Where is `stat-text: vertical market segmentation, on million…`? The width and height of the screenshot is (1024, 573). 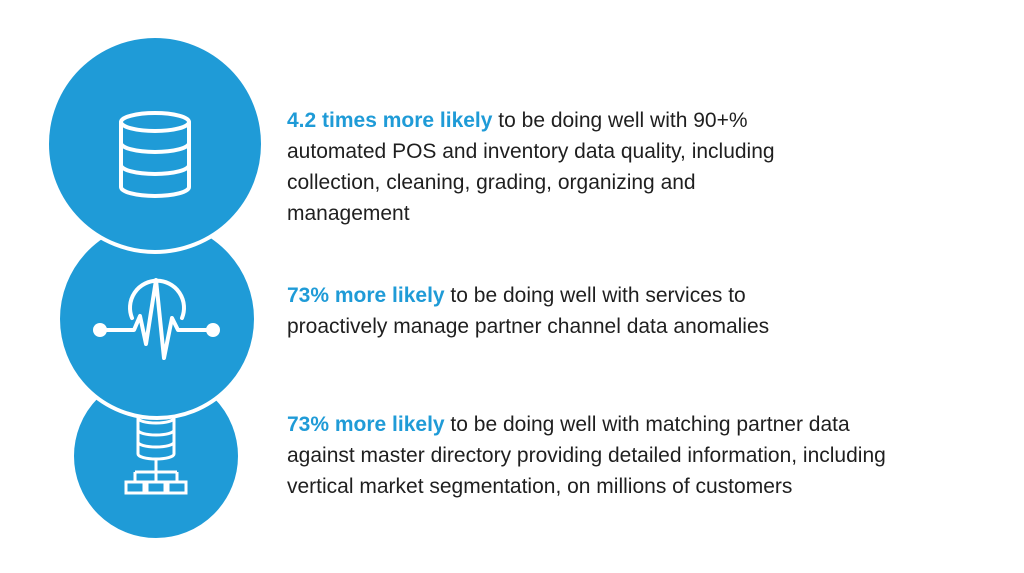
stat-text: vertical market segmentation, on million… is located at coordinates (540, 486).